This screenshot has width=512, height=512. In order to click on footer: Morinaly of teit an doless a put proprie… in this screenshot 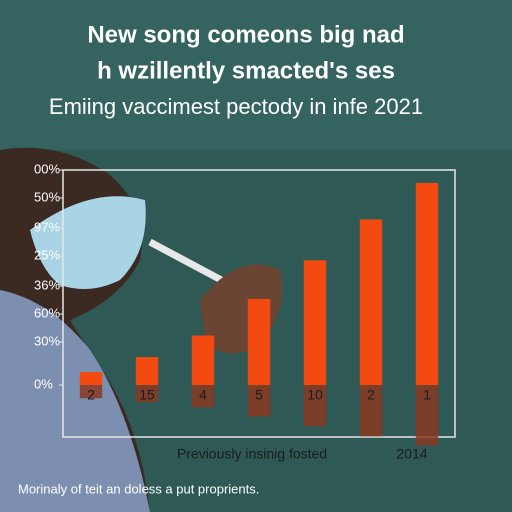, I will do `click(138, 488)`.